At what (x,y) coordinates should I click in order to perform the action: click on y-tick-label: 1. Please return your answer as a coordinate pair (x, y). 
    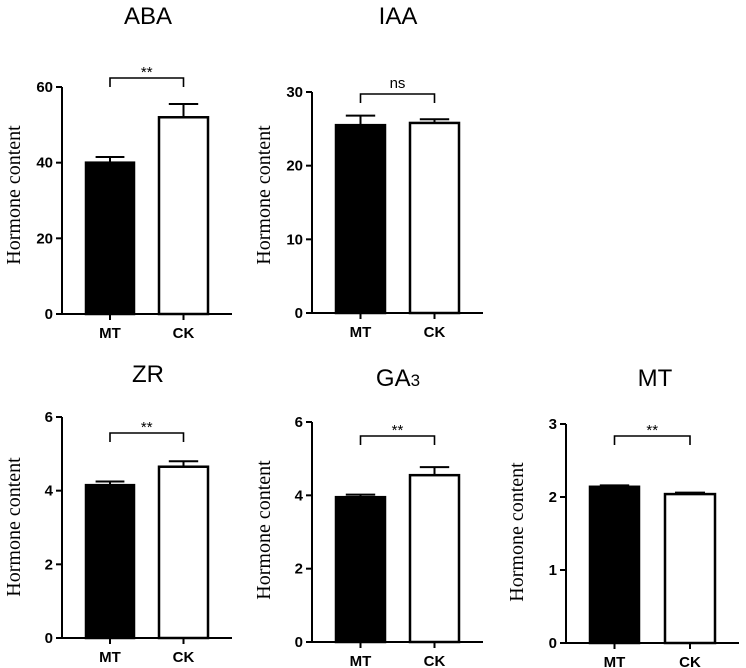
    Looking at the image, I should click on (553, 570).